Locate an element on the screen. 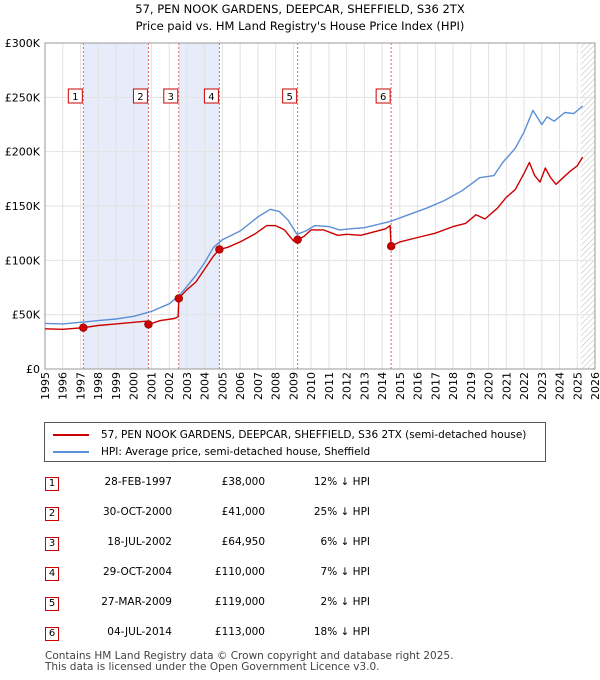 Image resolution: width=600 pixels, height=680 pixels. y-tick-label: £250K is located at coordinates (23, 97).